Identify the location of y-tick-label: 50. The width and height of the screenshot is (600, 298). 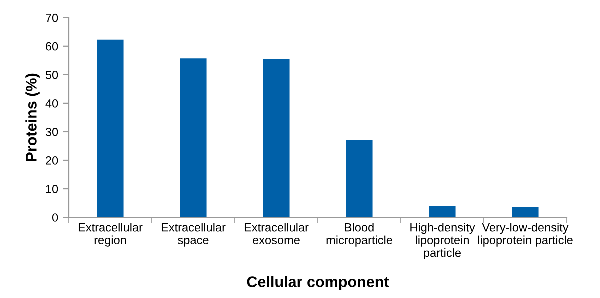
(52, 75).